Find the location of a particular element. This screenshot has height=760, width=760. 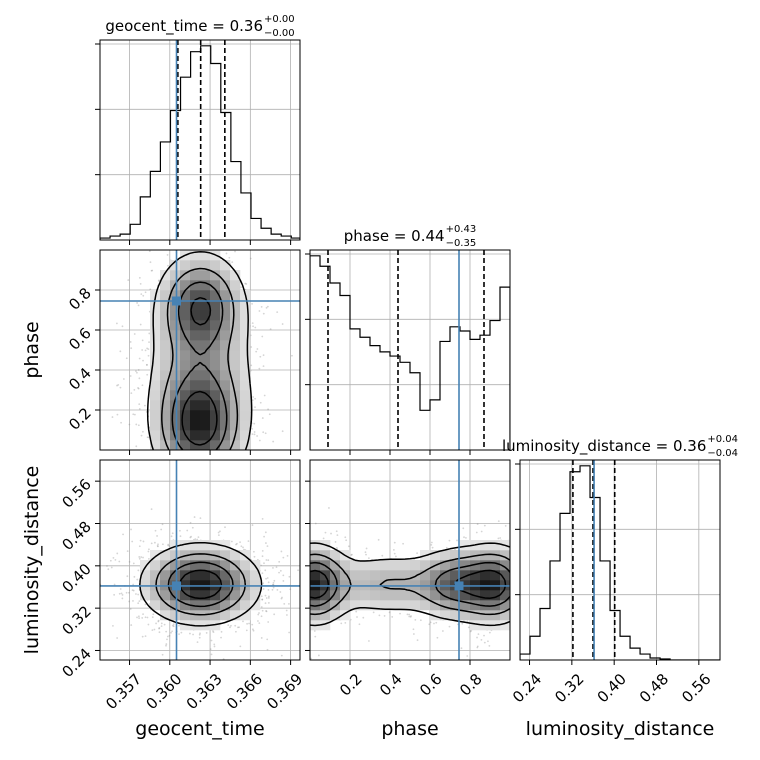

histogram-step-luminosity_distance is located at coordinates (620, 562).